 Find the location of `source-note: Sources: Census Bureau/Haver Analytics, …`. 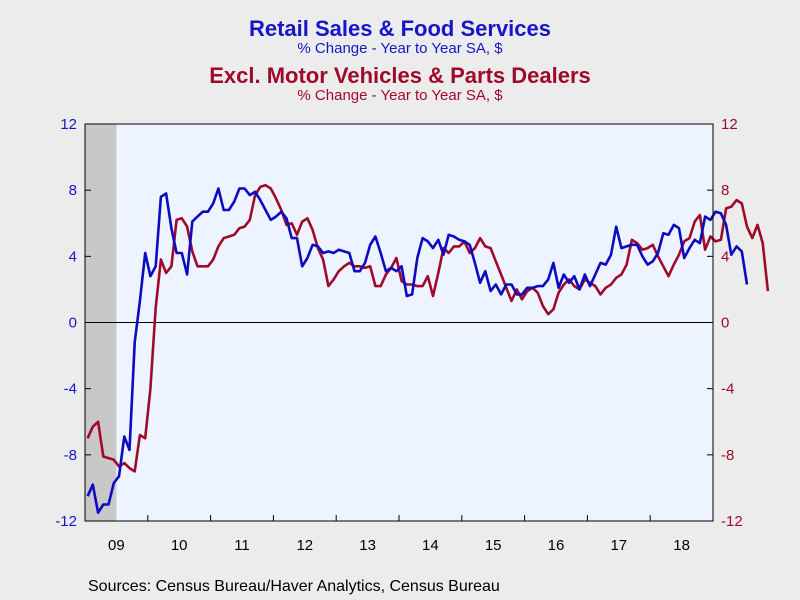

source-note: Sources: Census Bureau/Haver Analytics, … is located at coordinates (294, 586).